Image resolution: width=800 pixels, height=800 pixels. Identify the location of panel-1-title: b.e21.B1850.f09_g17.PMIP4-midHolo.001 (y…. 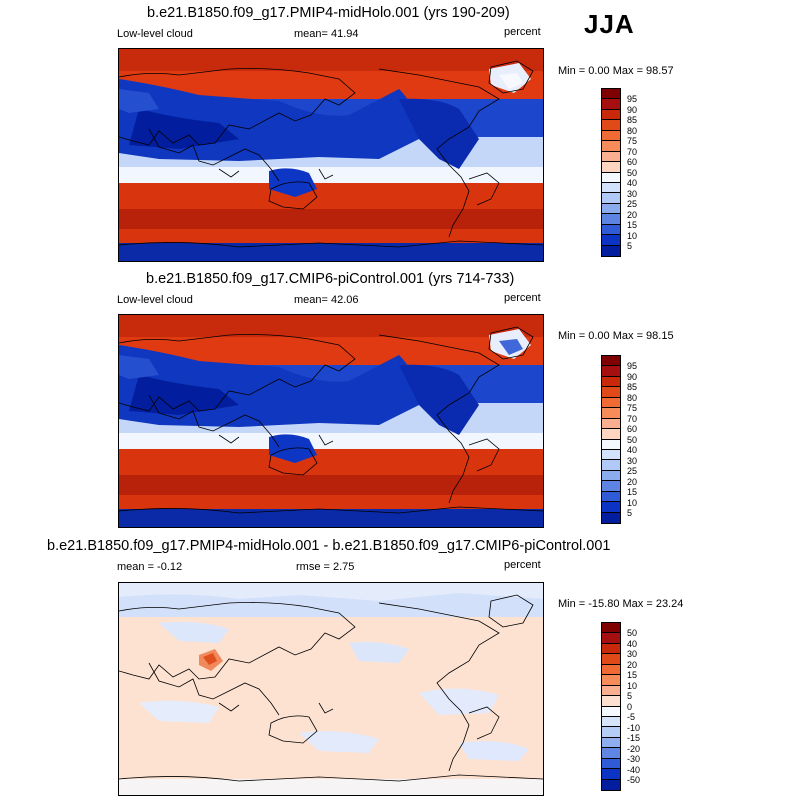
(328, 13).